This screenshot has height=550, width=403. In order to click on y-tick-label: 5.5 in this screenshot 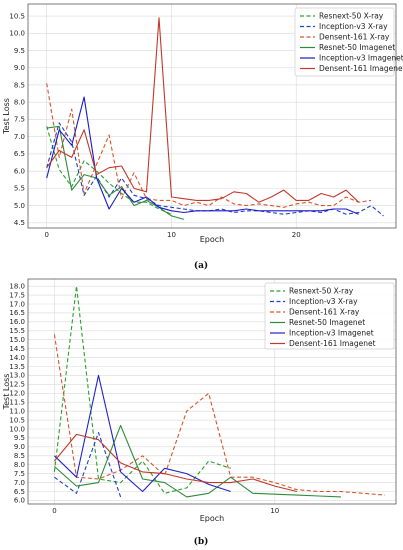, I will do `click(19, 189)`.